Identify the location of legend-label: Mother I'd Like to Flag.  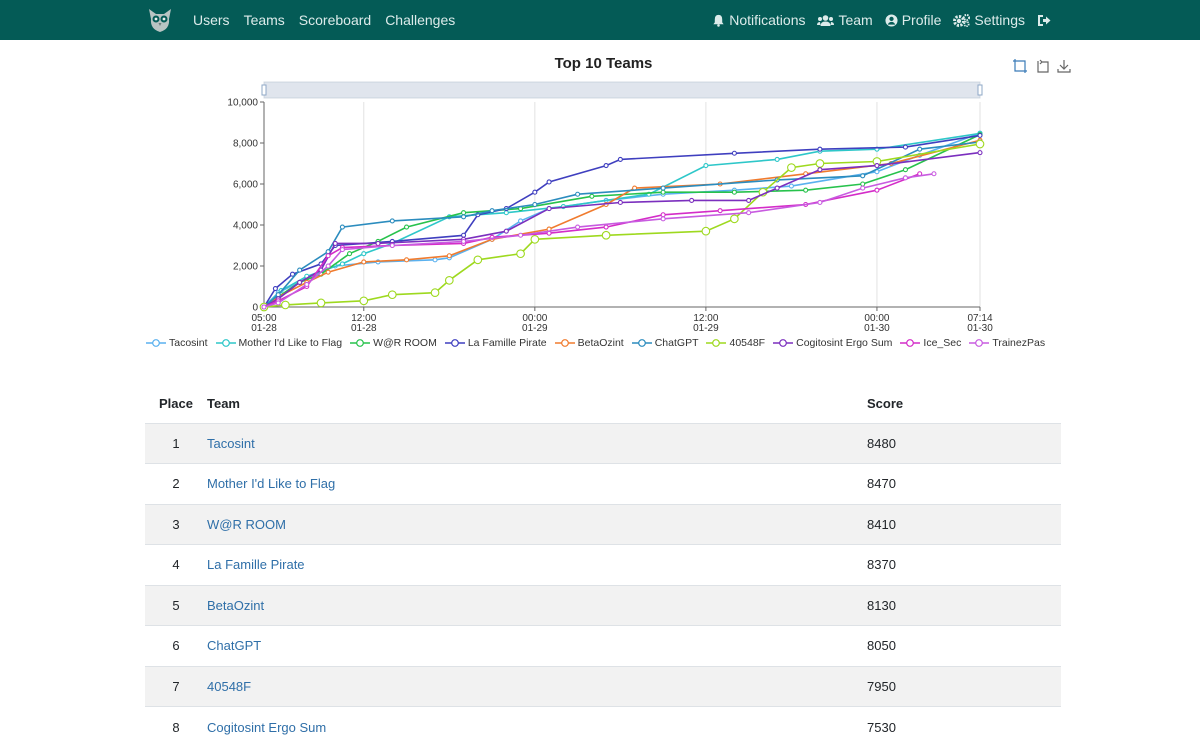
(290, 343).